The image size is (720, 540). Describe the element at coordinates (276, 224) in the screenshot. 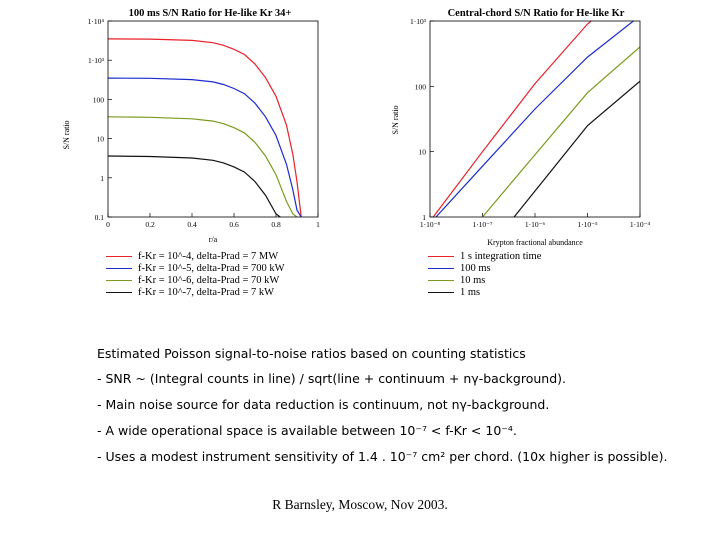

I see `x-tick-label: 0.8` at that location.